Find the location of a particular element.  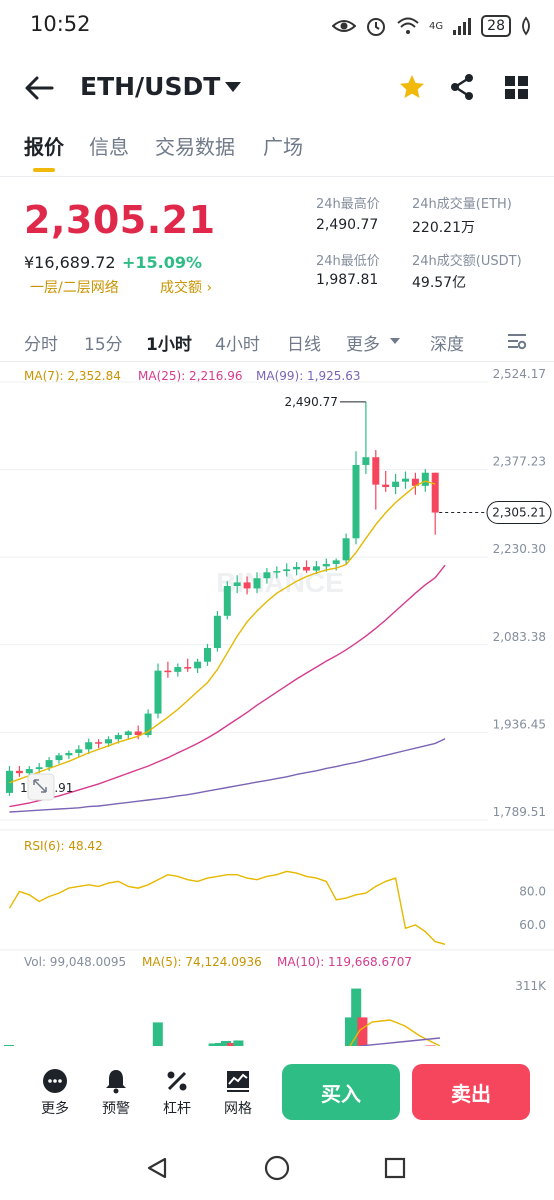

more-button: 更多 is located at coordinates (55, 1093).